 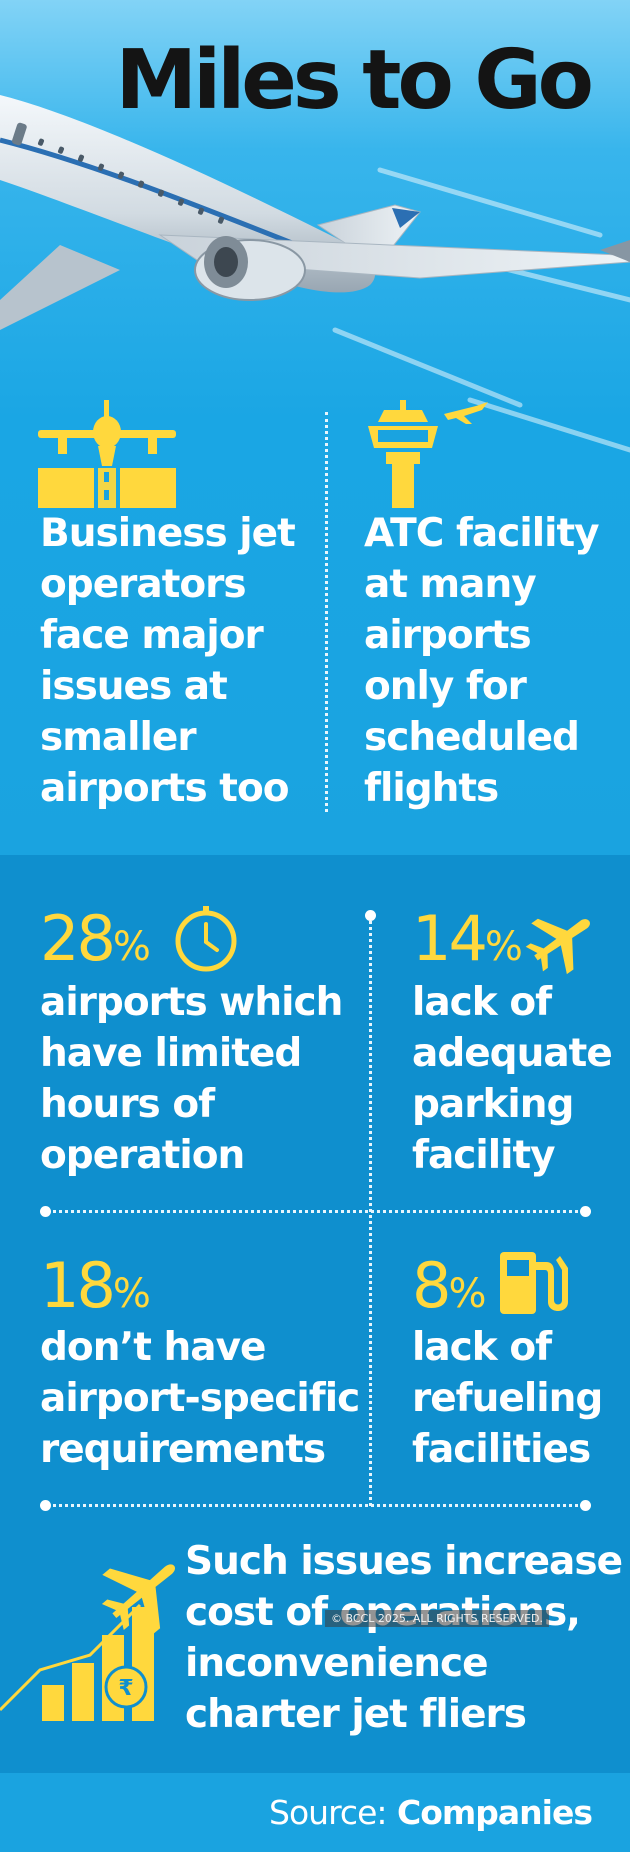 What do you see at coordinates (507, 1398) in the screenshot?
I see `stat-label-refueling: lack of refueling facilities` at bounding box center [507, 1398].